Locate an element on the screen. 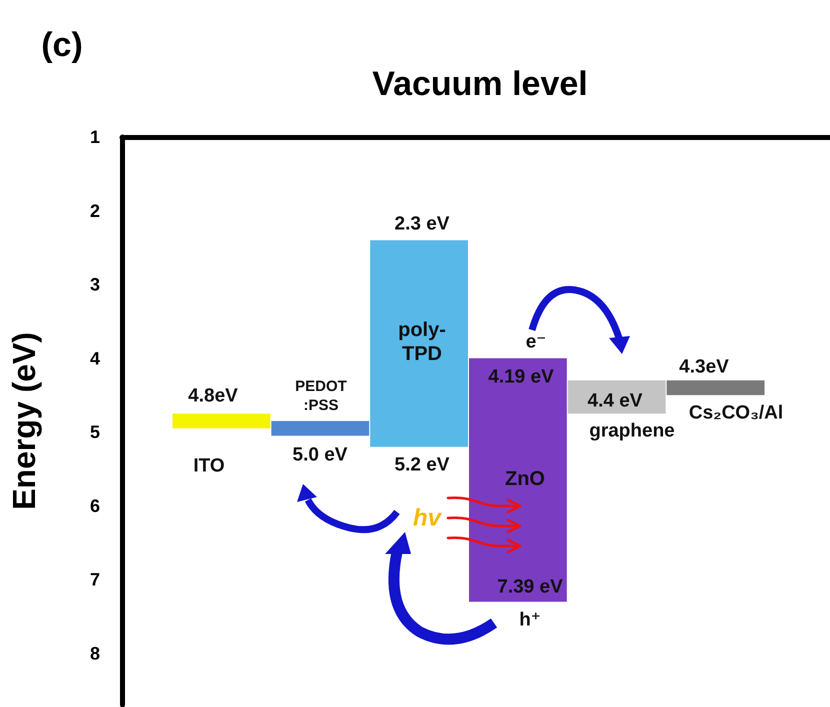 Image resolution: width=830 pixels, height=707 pixels. y-tick-label: 5 is located at coordinates (95, 432).